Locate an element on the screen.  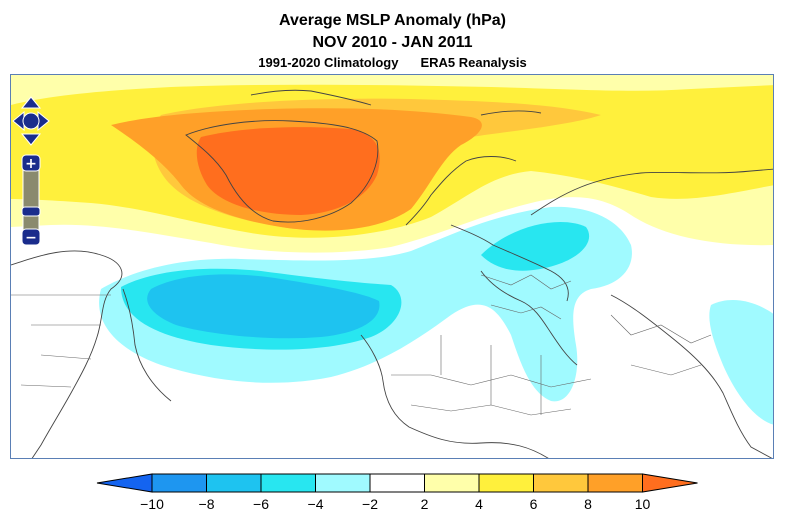
colorbar-tick-label: −6 is located at coordinates (261, 504).